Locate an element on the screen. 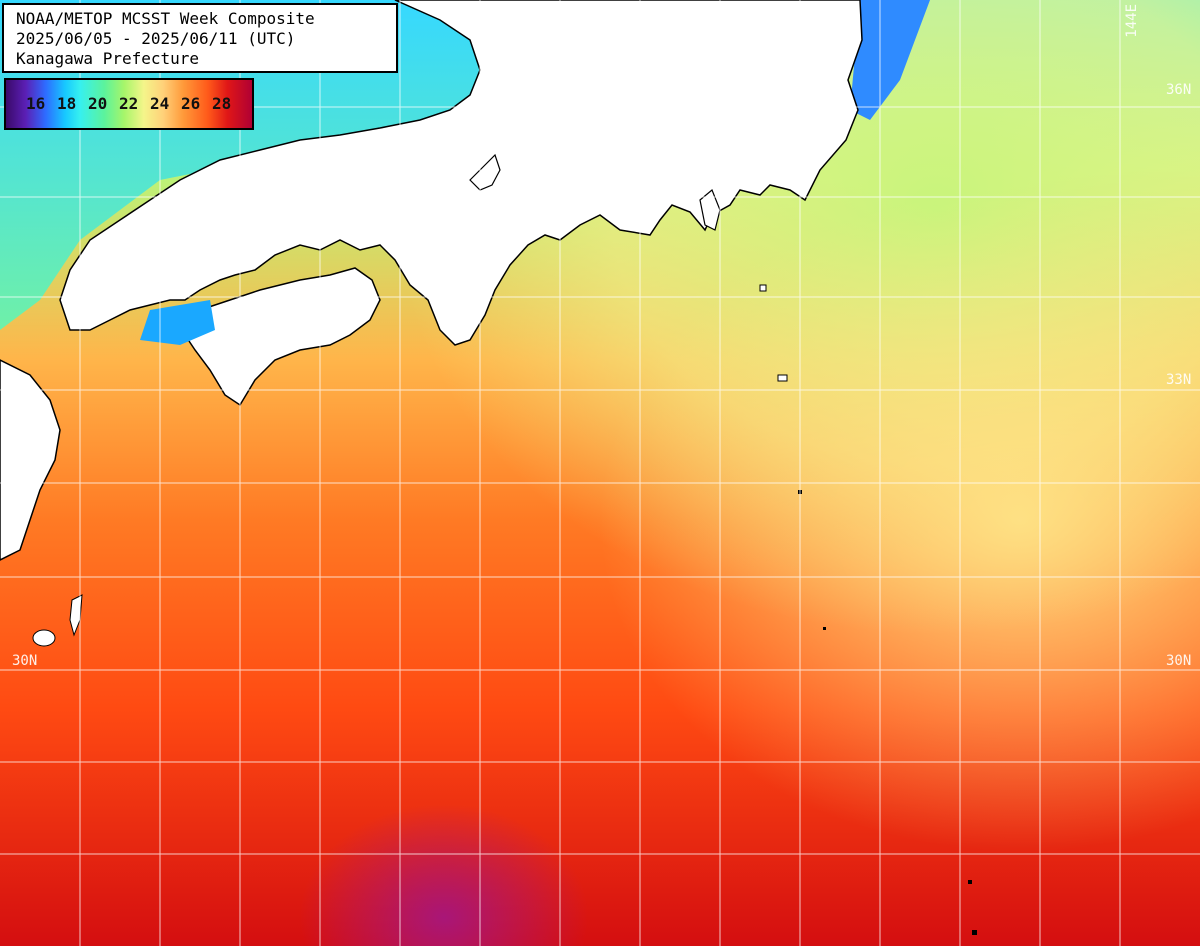  kyushu-land is located at coordinates (30, 460).